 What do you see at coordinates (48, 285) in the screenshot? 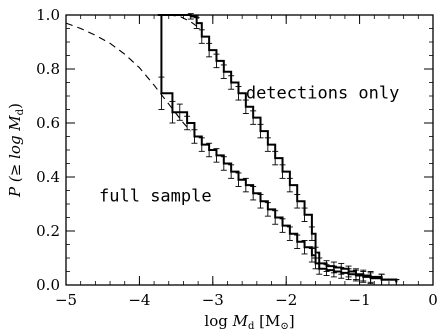
I see `y-tick-label: 0.0` at bounding box center [48, 285].